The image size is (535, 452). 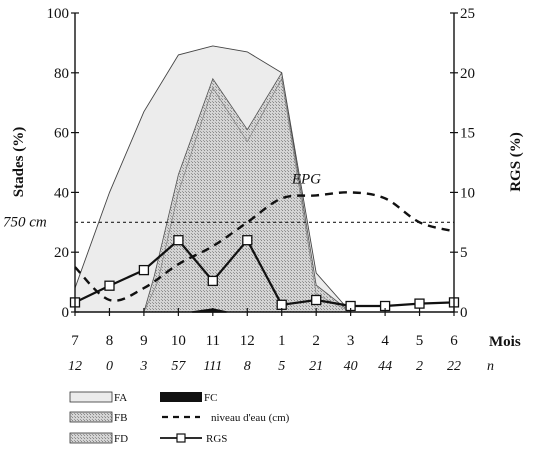 I want to click on x-tick-label-6: 6, so click(x=454, y=341).